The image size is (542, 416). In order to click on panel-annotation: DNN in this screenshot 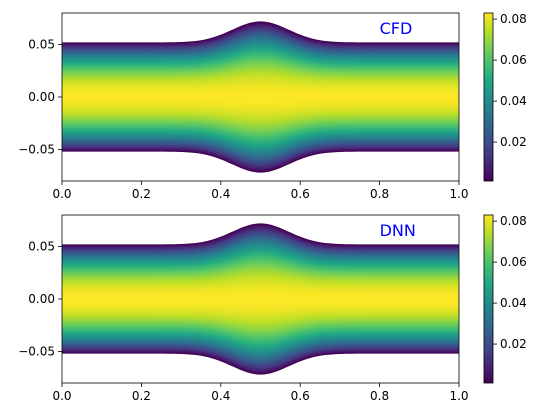, I will do `click(398, 230)`.